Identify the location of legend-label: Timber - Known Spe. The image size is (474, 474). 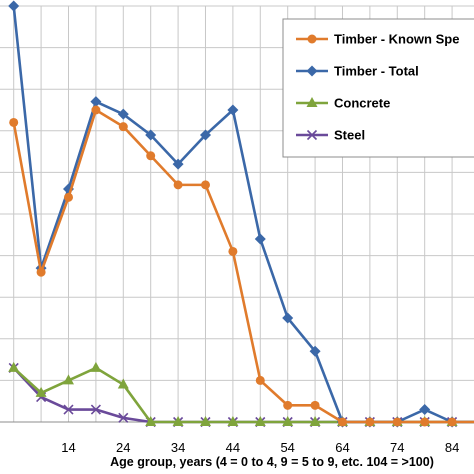
(396, 39).